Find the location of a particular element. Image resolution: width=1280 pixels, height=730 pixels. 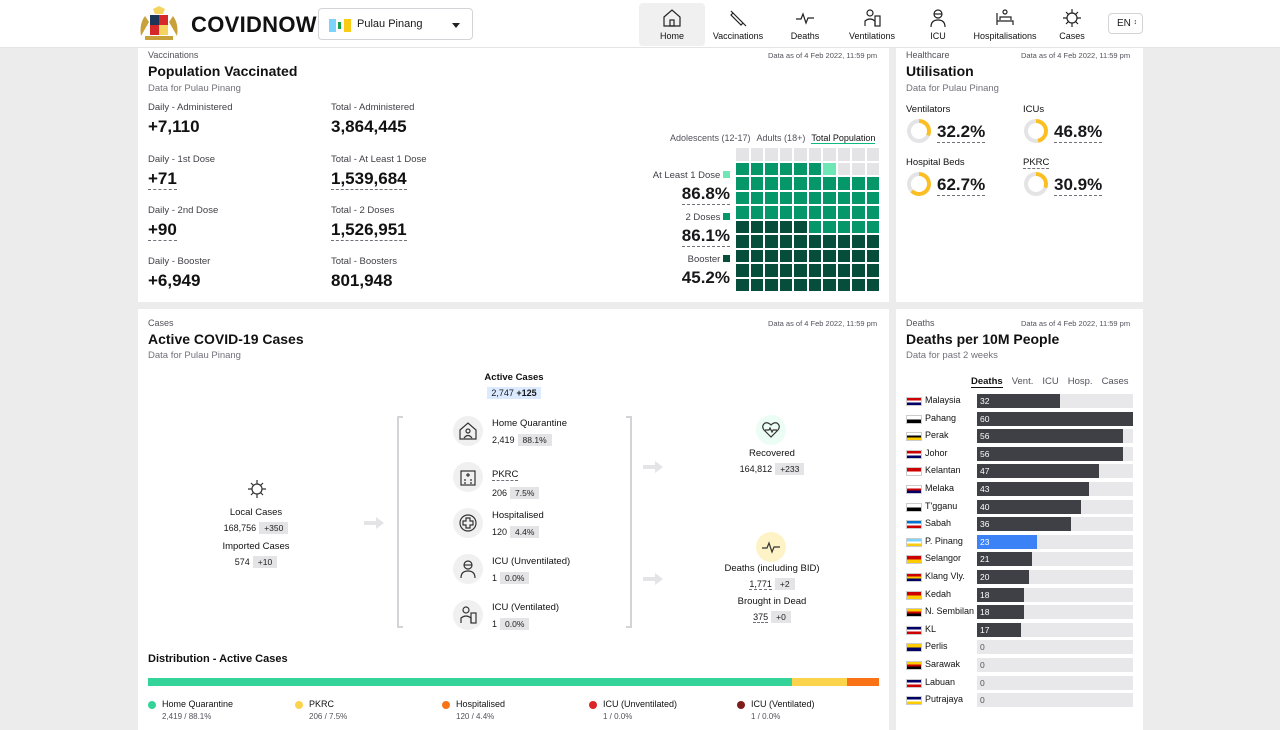

brand-title: COVIDNOW is located at coordinates (254, 24).